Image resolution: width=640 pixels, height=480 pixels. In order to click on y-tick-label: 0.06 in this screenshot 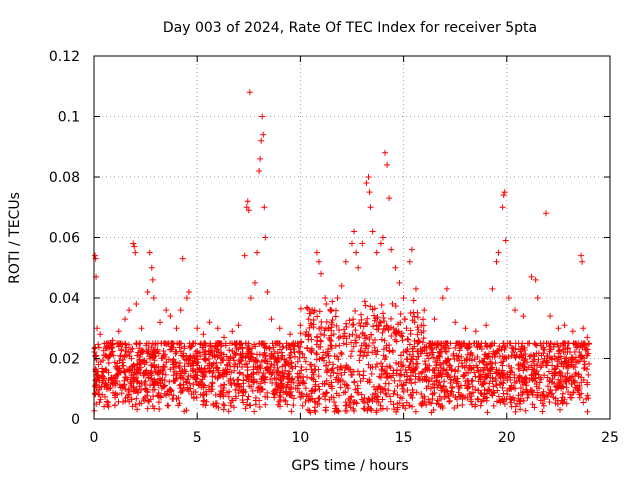, I will do `click(64, 239)`.